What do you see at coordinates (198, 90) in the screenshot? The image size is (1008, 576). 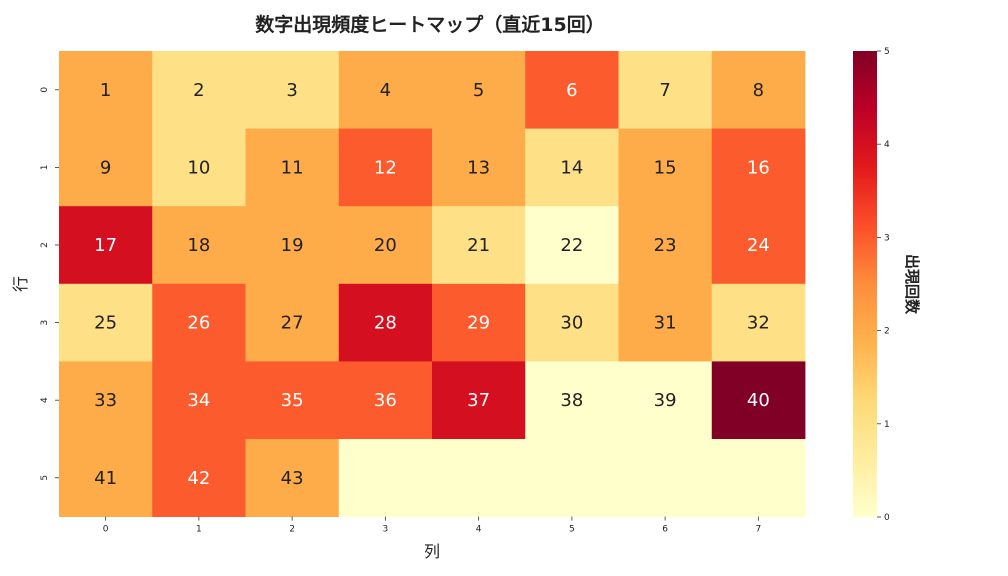 I see `cell-label: 2` at bounding box center [198, 90].